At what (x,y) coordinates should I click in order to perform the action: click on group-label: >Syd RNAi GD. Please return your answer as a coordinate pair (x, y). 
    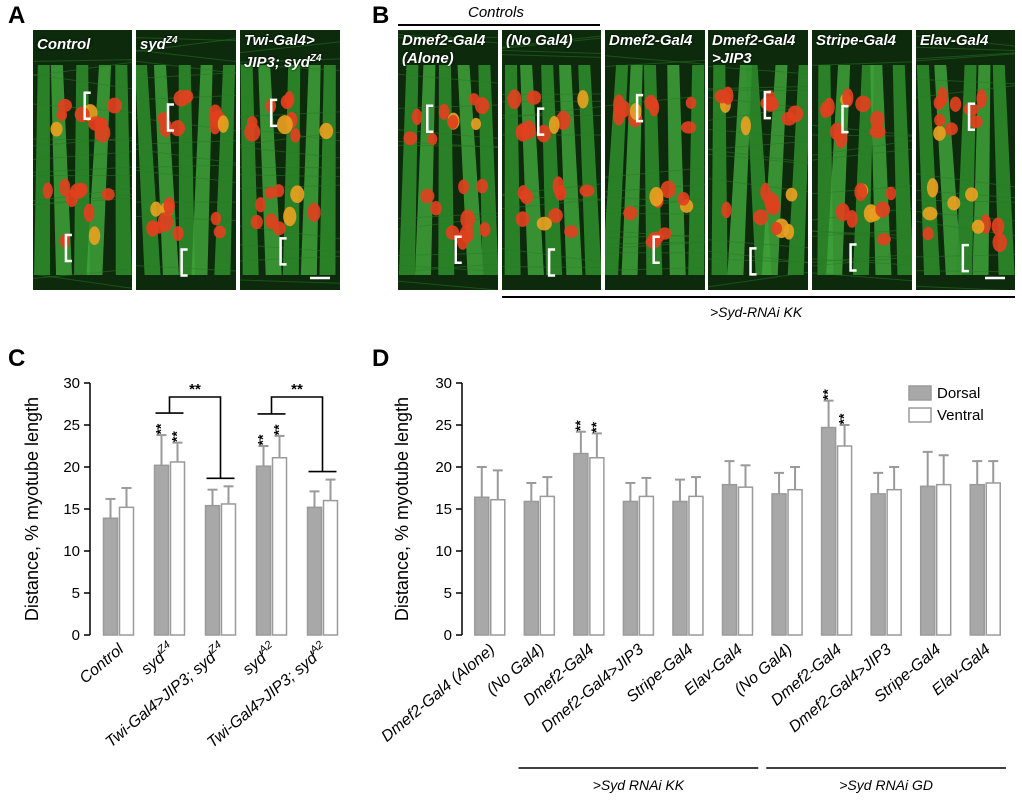
    Looking at the image, I should click on (886, 785).